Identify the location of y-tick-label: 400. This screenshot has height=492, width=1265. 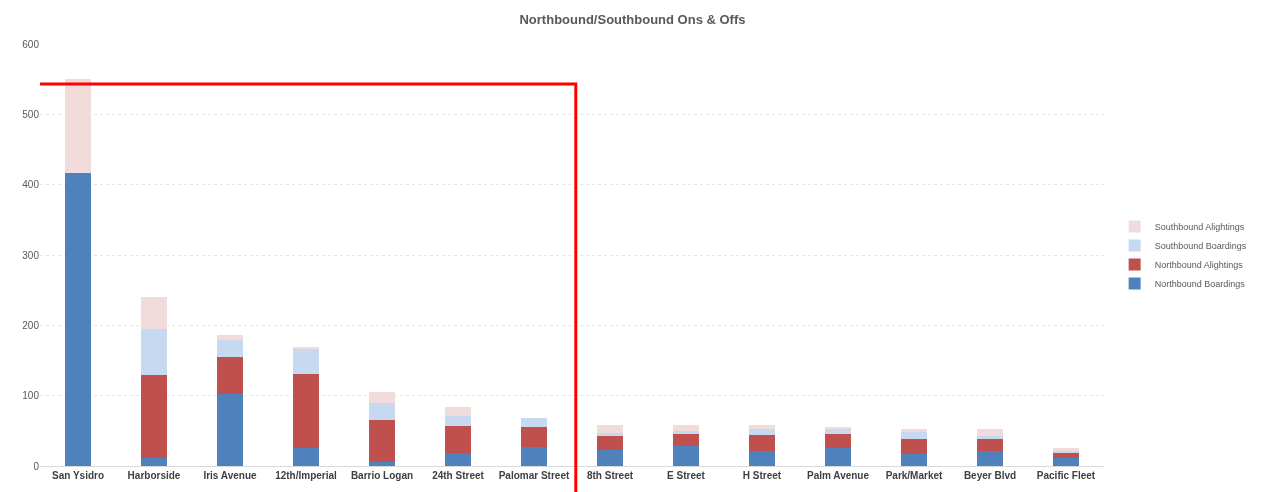
(31, 185).